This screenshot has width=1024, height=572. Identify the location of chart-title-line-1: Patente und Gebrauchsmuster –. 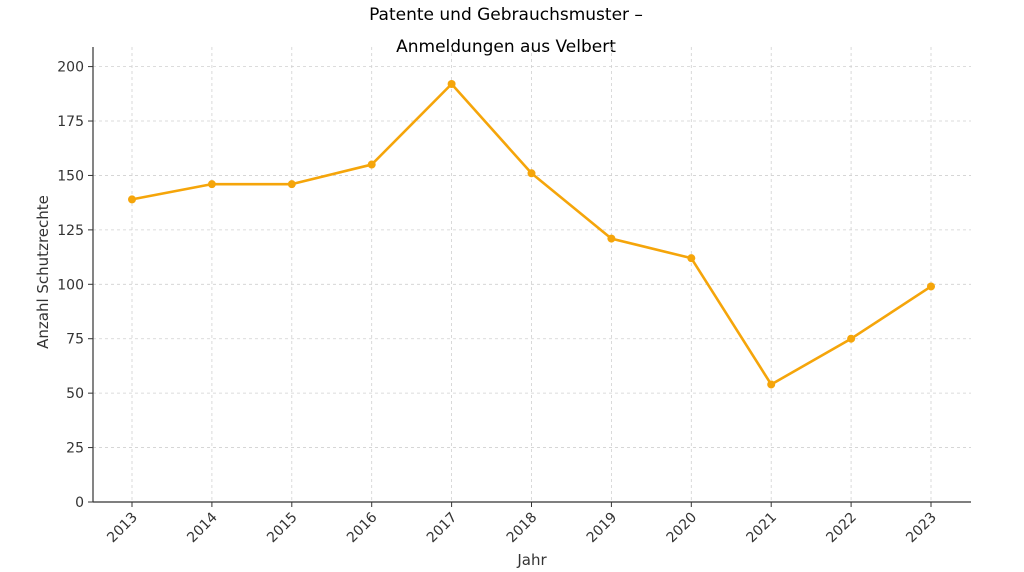
(506, 15).